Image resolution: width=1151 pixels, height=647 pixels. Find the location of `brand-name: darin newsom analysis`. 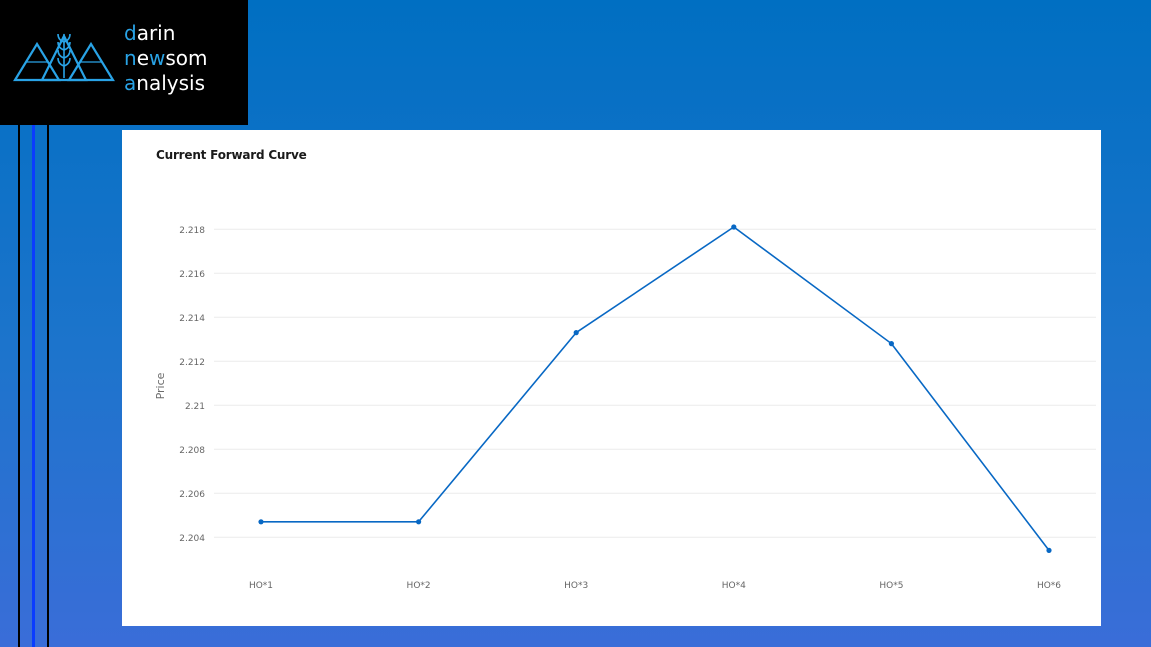

brand-name: darin newsom analysis is located at coordinates (166, 58).